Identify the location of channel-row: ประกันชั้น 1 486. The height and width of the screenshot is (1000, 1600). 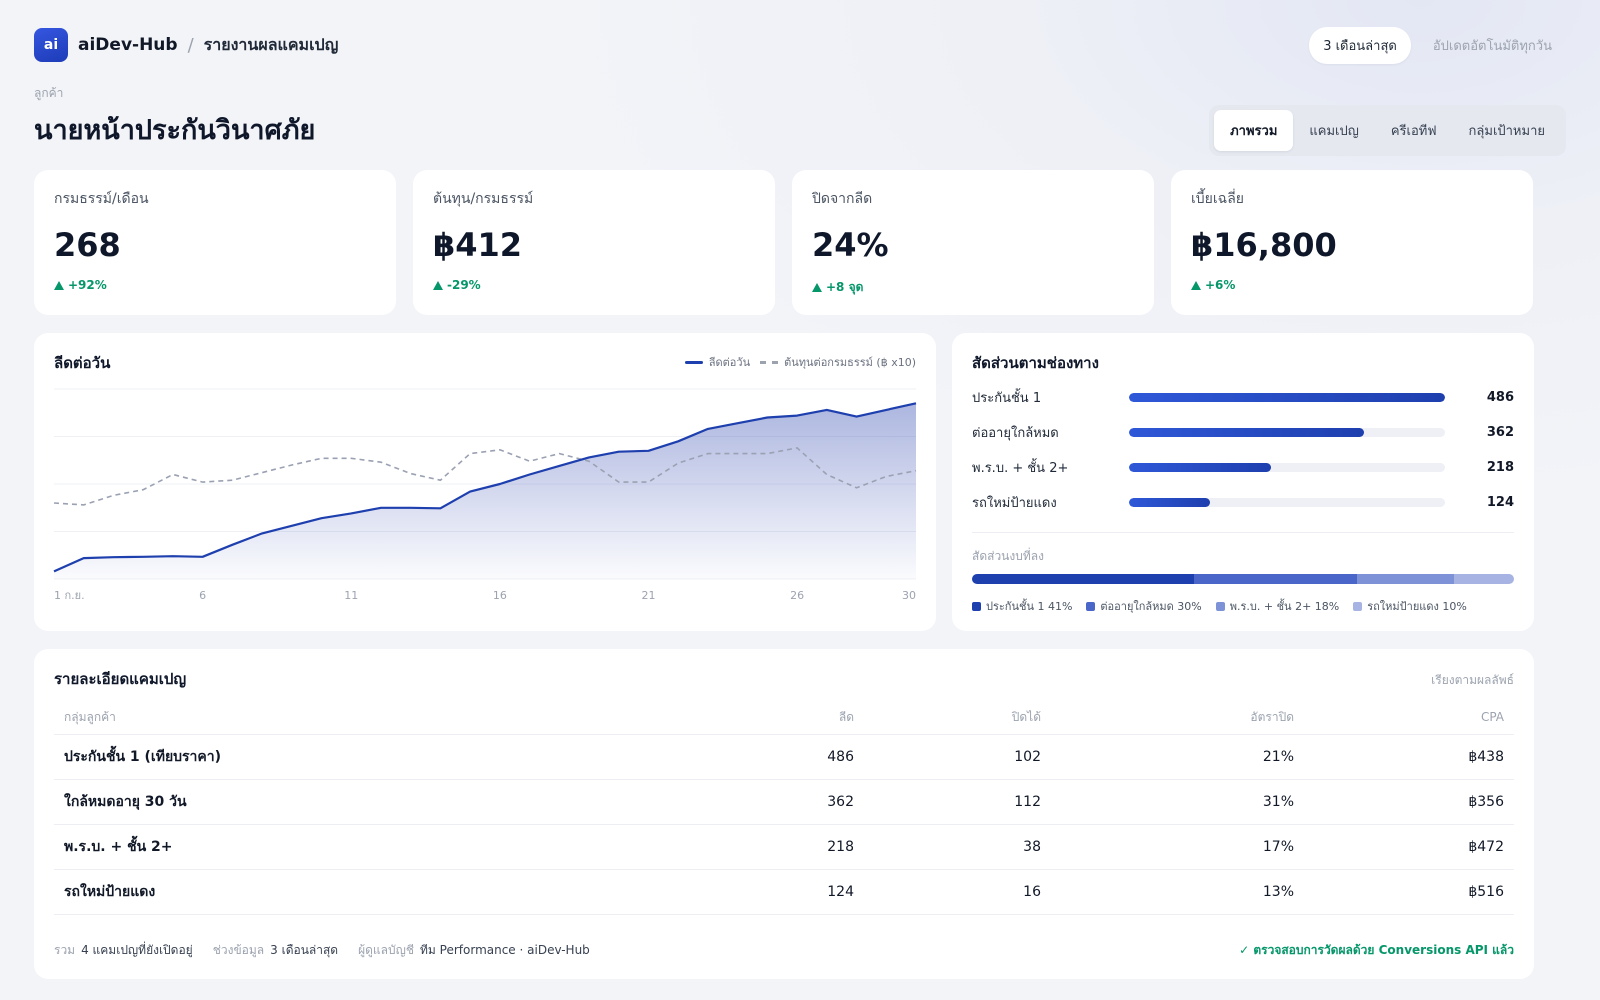
(1243, 397).